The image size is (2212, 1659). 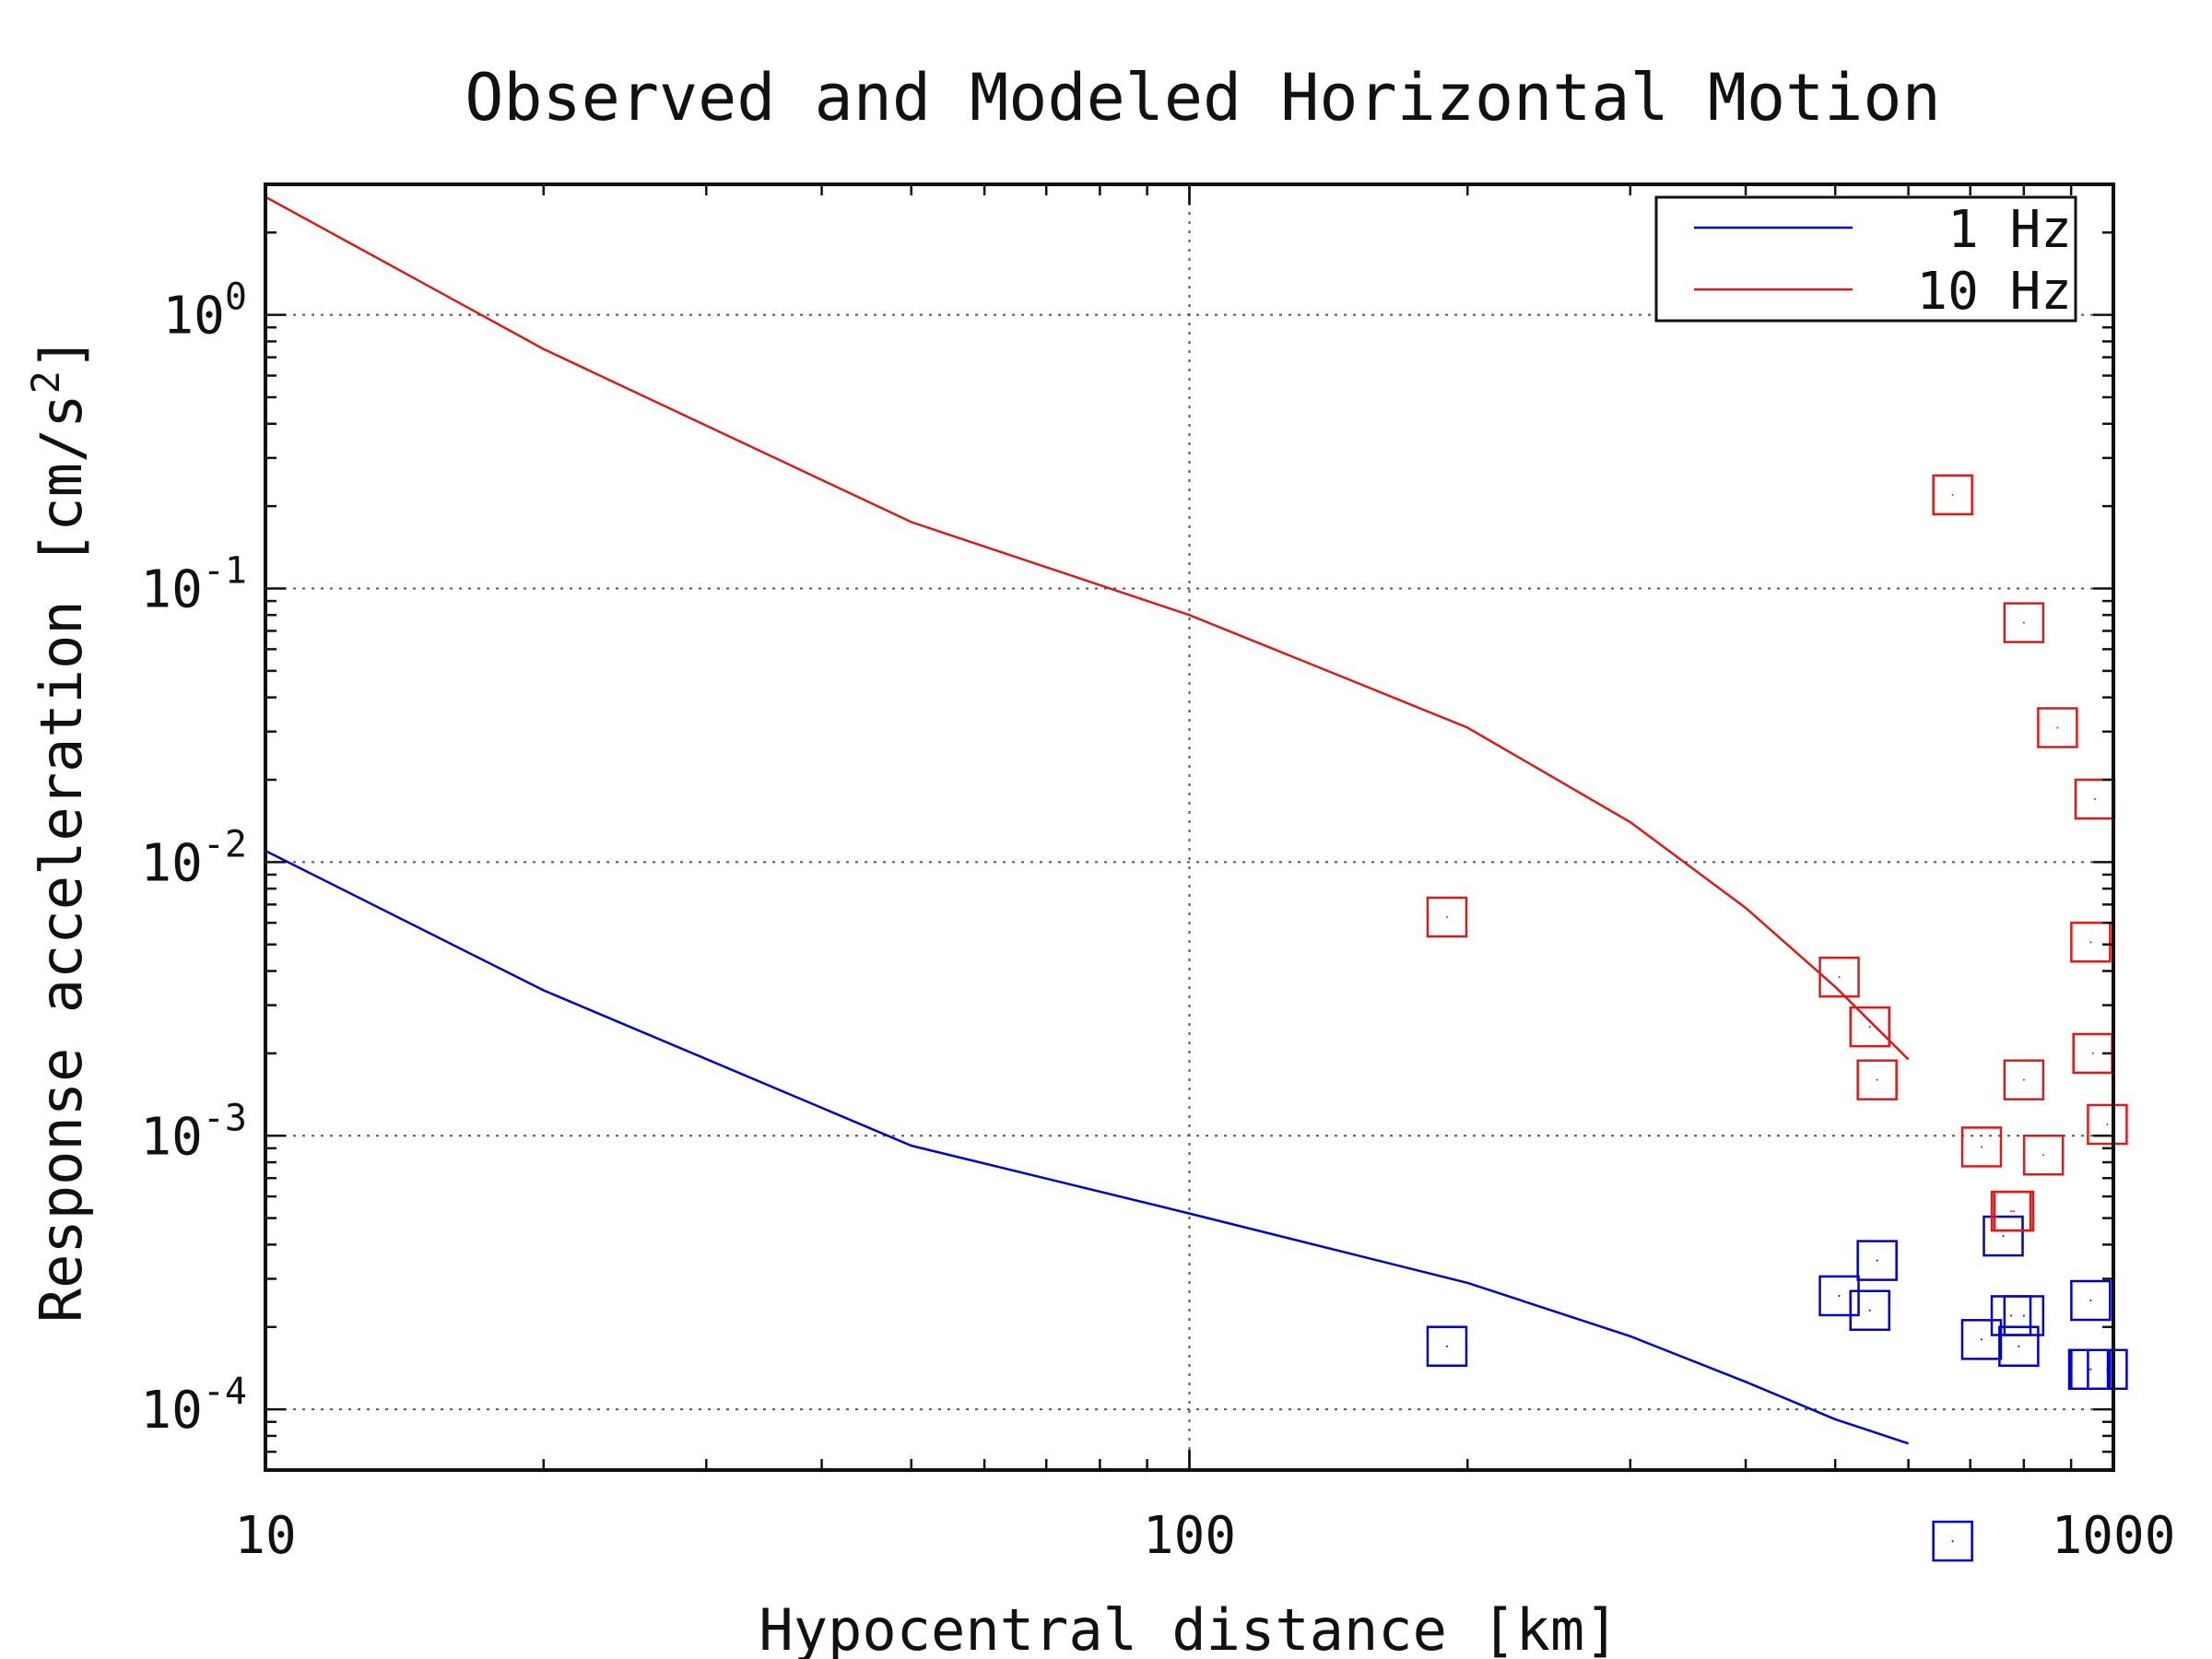 What do you see at coordinates (2114, 1536) in the screenshot?
I see `x-tick-label: 1000` at bounding box center [2114, 1536].